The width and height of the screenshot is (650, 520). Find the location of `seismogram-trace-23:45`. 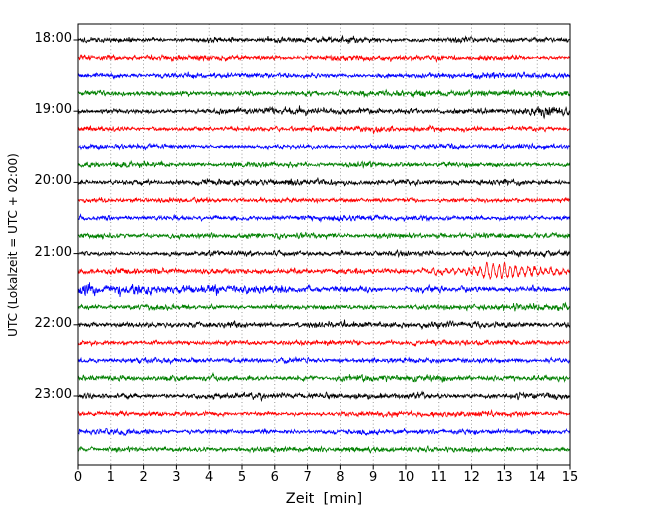

seismogram-trace-23:45 is located at coordinates (324, 449).